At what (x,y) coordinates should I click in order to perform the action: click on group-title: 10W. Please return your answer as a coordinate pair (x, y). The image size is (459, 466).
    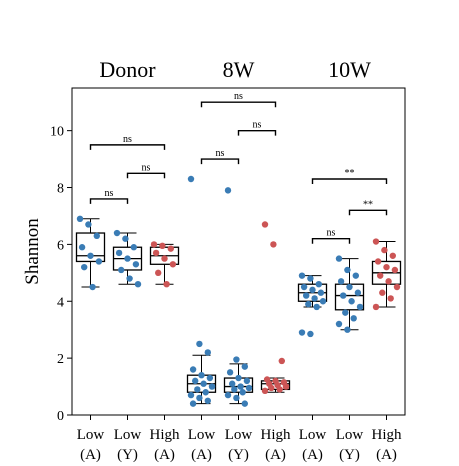
    Looking at the image, I should click on (349, 69).